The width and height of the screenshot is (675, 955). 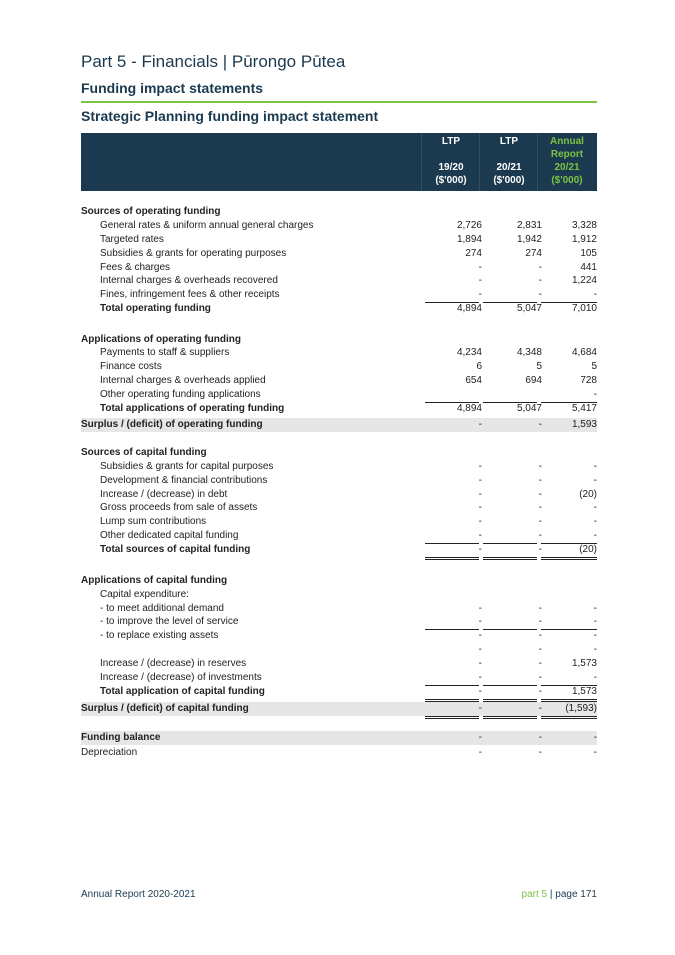 What do you see at coordinates (339, 340) in the screenshot?
I see `table-row: Applications of operating funding` at bounding box center [339, 340].